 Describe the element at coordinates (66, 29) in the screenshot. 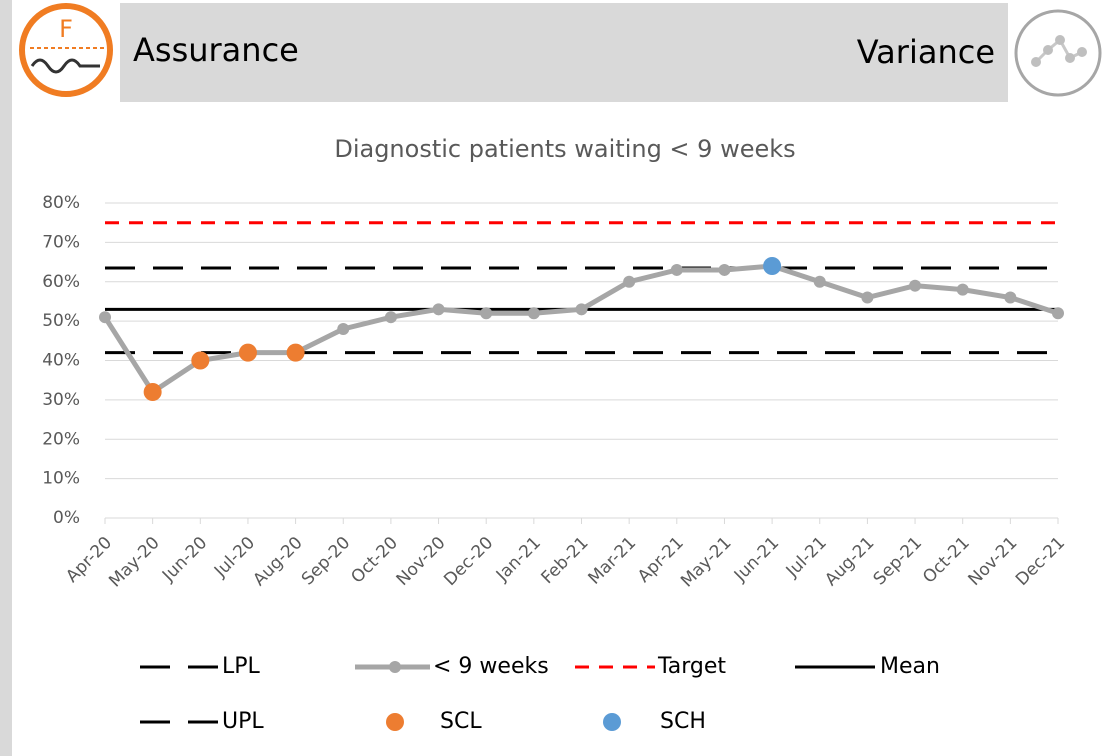

I see `icon-letter: F` at that location.